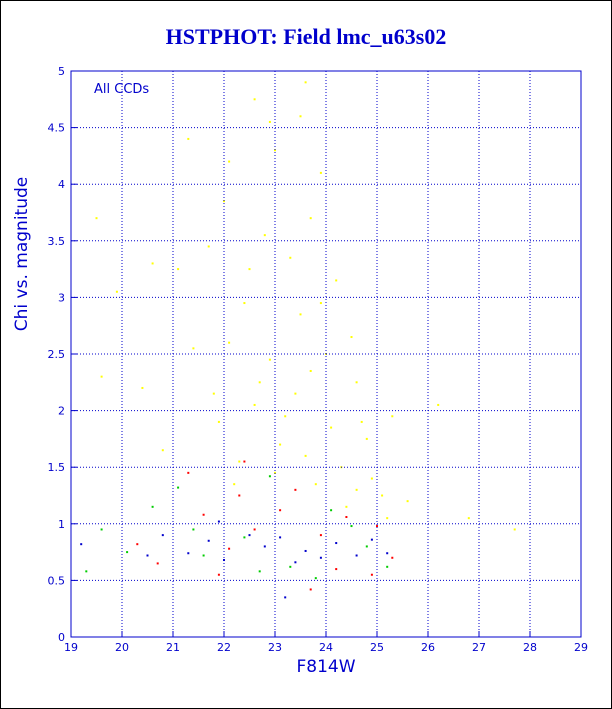  What do you see at coordinates (57, 467) in the screenshot?
I see `y-tick-label: 1.5` at bounding box center [57, 467].